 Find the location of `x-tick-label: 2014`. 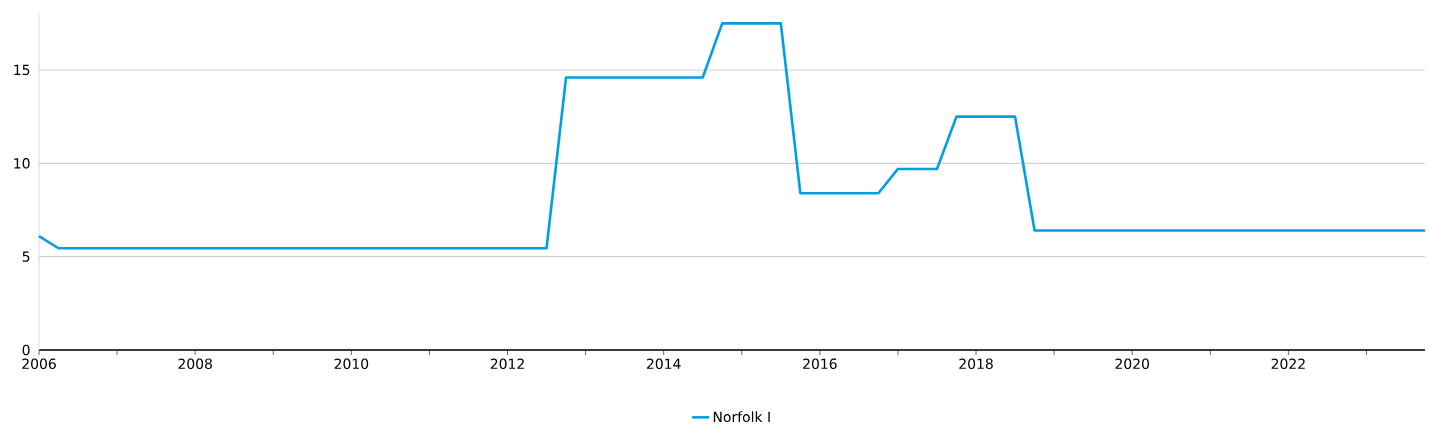

x-tick-label: 2014 is located at coordinates (663, 364).